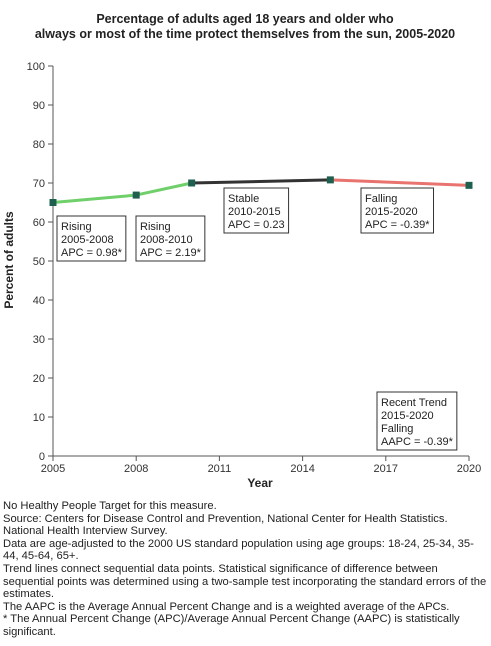 The height and width of the screenshot is (646, 491). Describe the element at coordinates (36, 67) in the screenshot. I see `y-tick-label: 100` at that location.